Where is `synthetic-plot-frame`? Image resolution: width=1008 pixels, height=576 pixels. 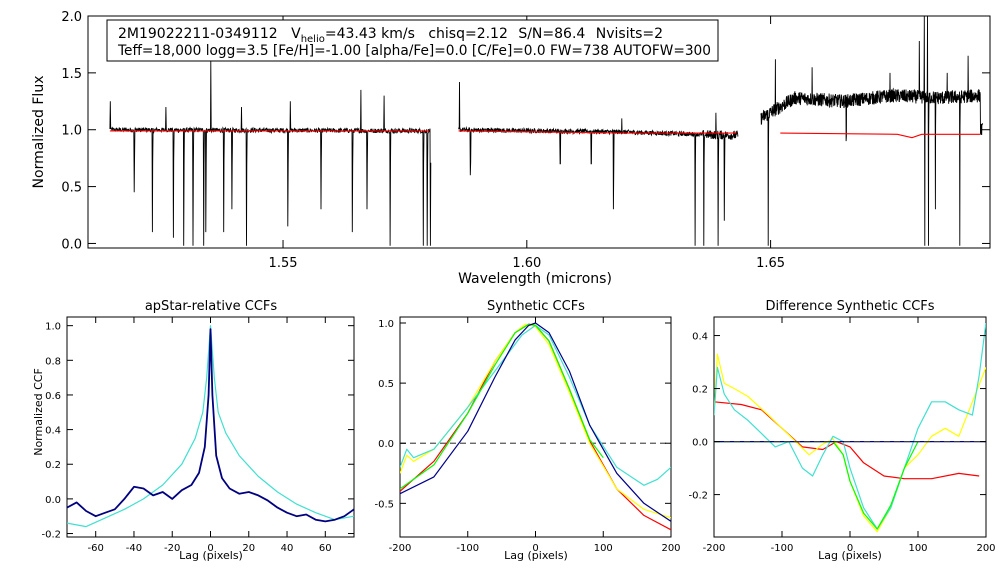
synthetic-plot-frame is located at coordinates (535, 427).